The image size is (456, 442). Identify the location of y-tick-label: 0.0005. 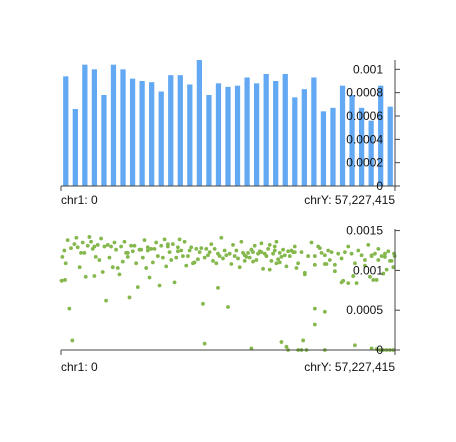
(364, 310).